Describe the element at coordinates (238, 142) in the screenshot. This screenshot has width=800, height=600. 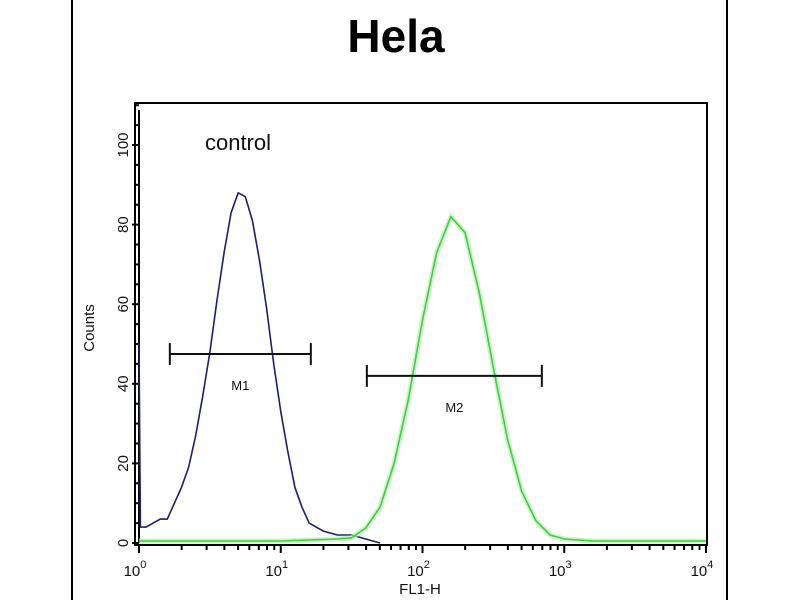
I see `control-label: control` at that location.